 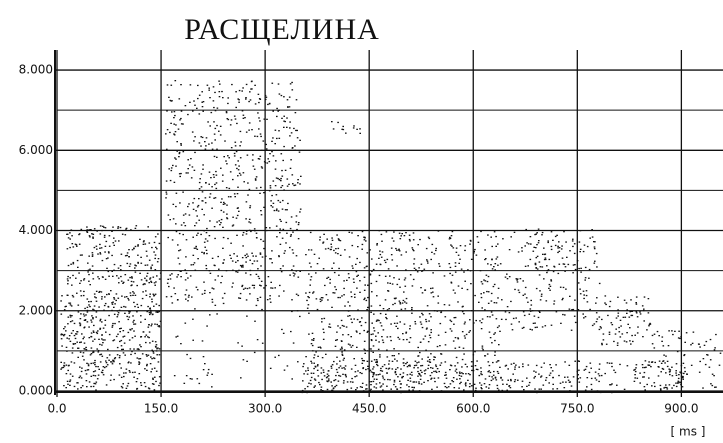 What do you see at coordinates (681, 409) in the screenshot?
I see `x-tick-label: 900.0` at bounding box center [681, 409].